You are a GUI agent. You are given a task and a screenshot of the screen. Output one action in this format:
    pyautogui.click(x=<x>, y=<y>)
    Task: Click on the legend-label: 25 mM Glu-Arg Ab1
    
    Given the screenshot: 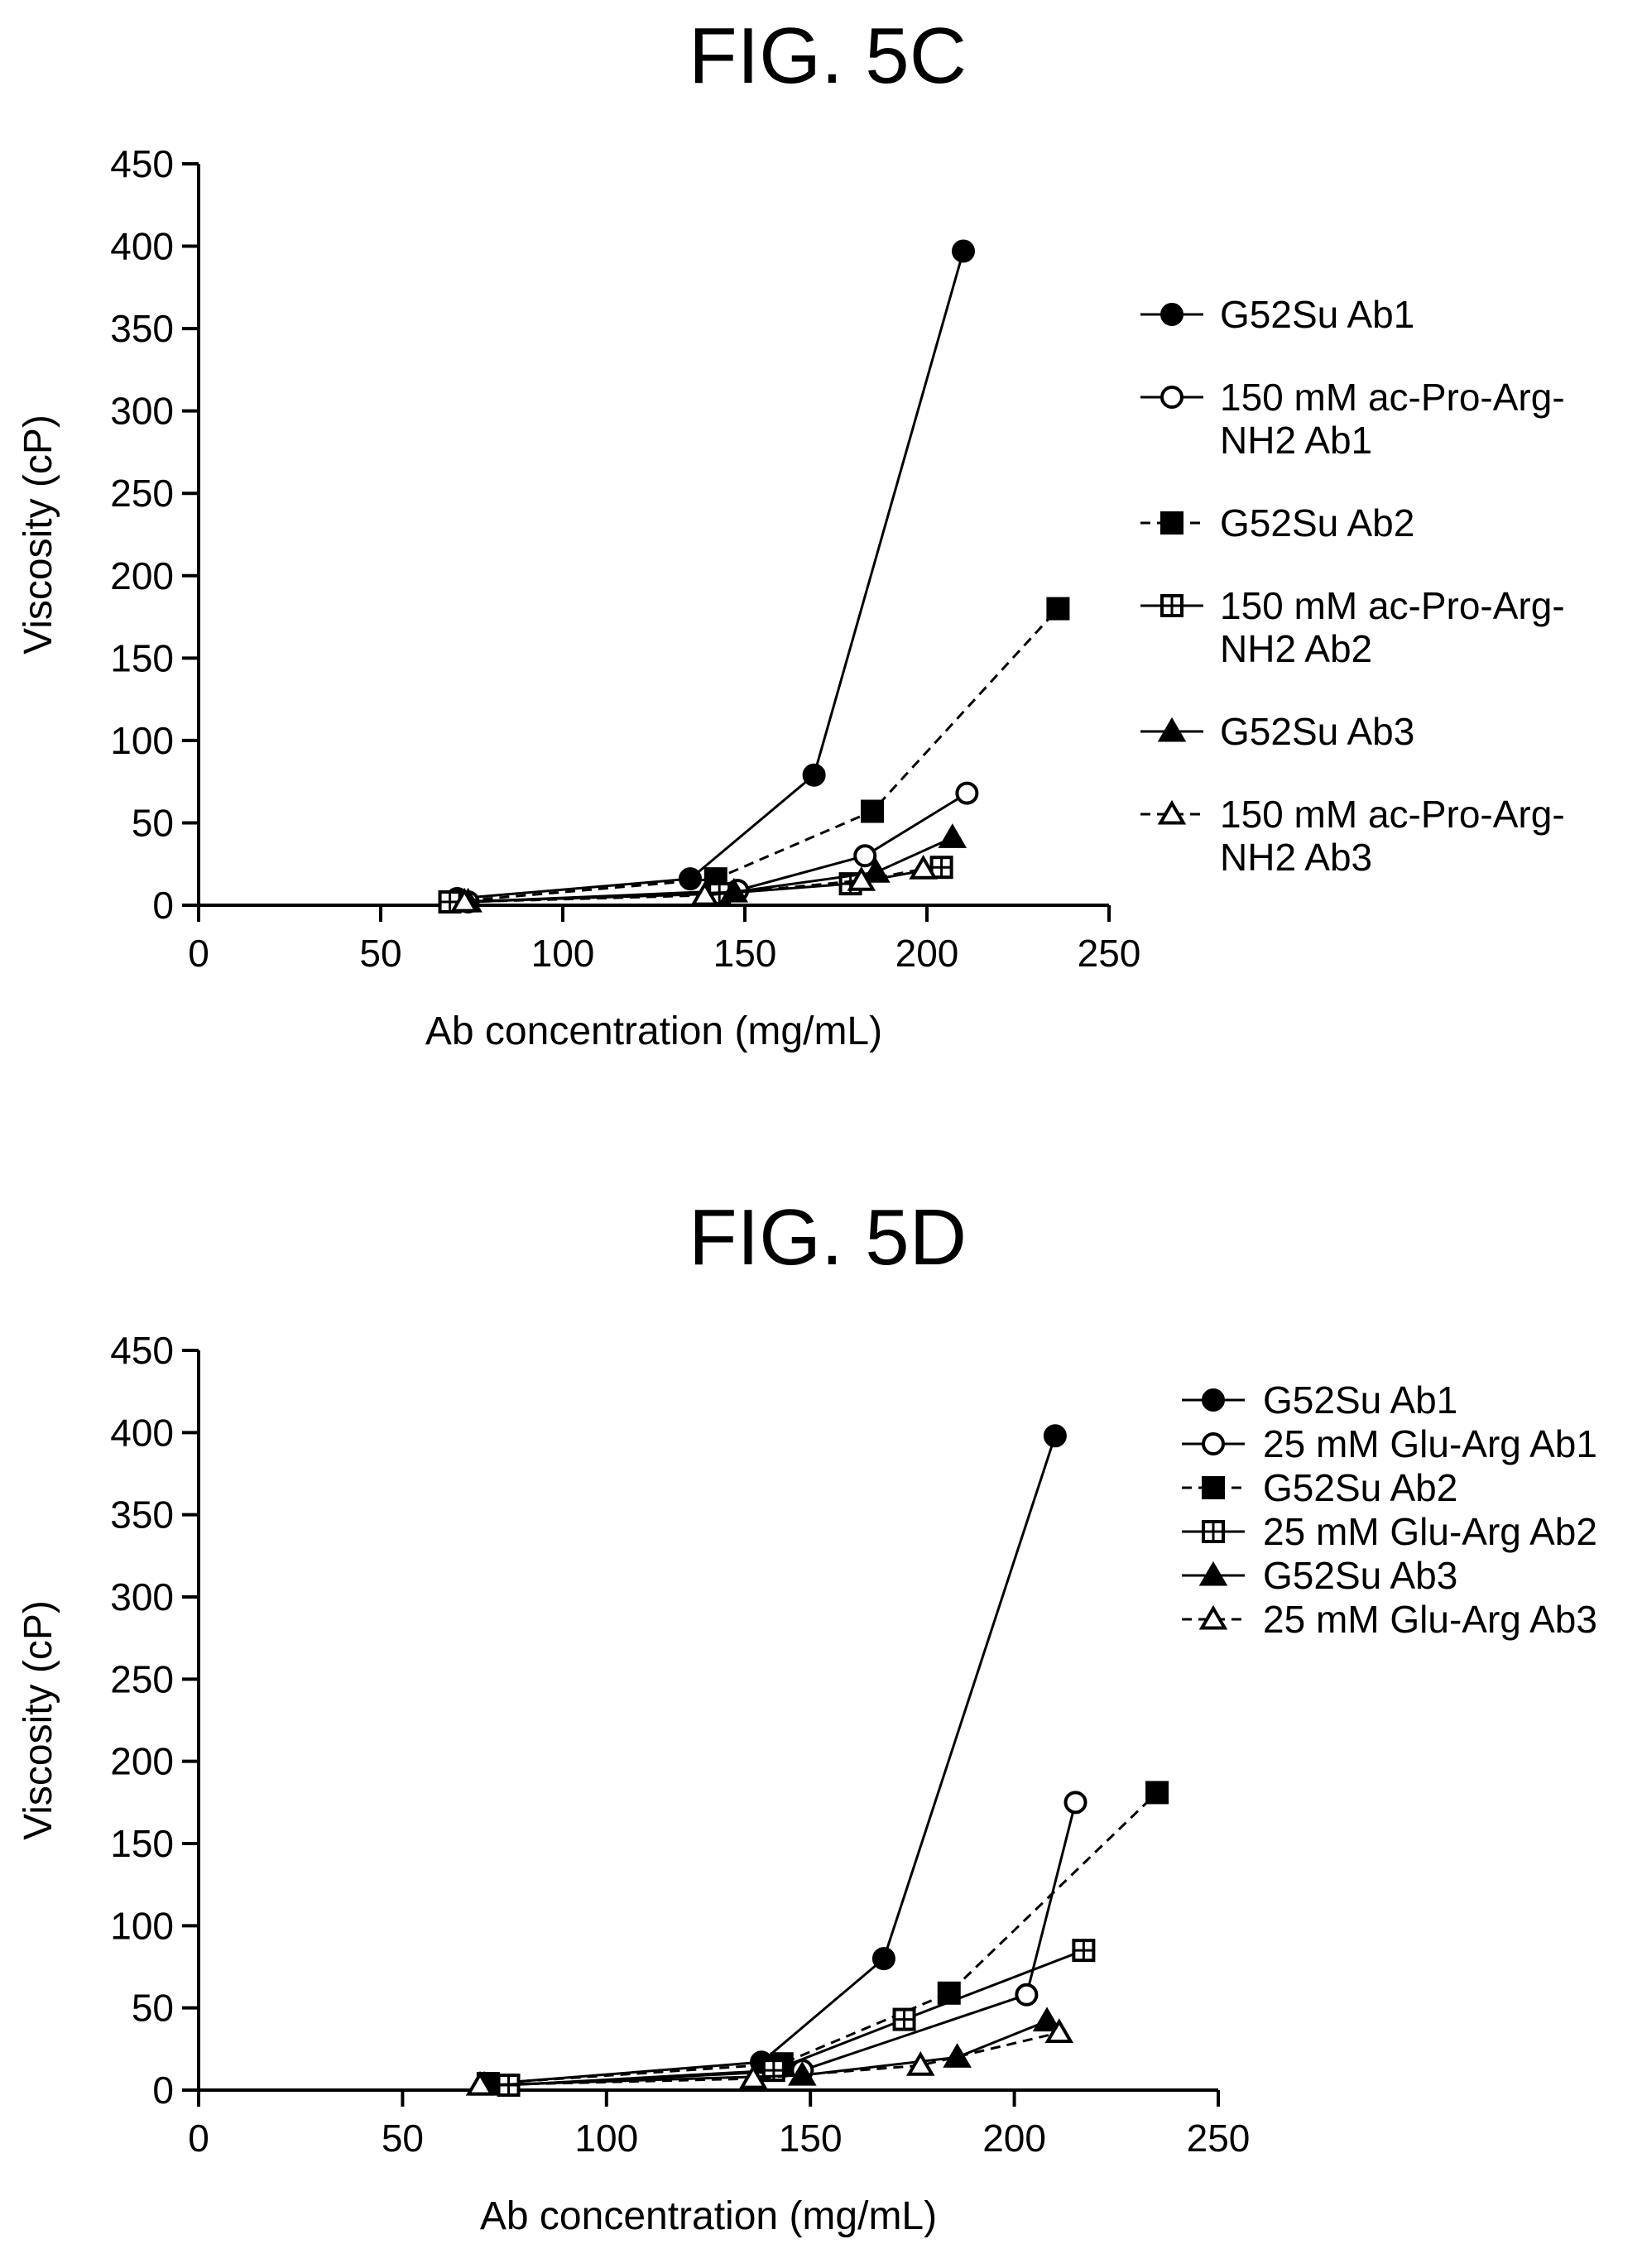 What is the action you would take?
    pyautogui.click(x=1430, y=1444)
    